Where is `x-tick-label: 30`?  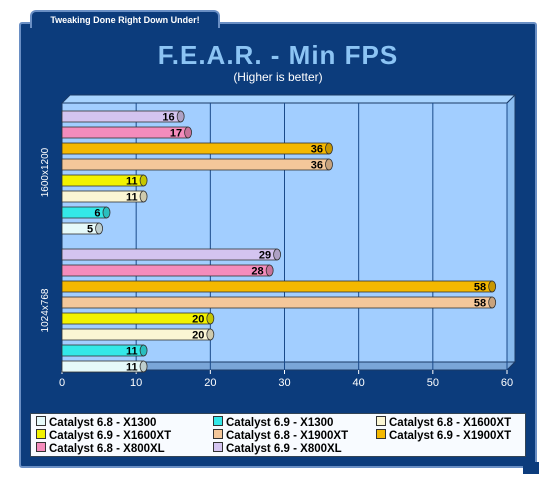 x-tick-label: 30 is located at coordinates (284, 383).